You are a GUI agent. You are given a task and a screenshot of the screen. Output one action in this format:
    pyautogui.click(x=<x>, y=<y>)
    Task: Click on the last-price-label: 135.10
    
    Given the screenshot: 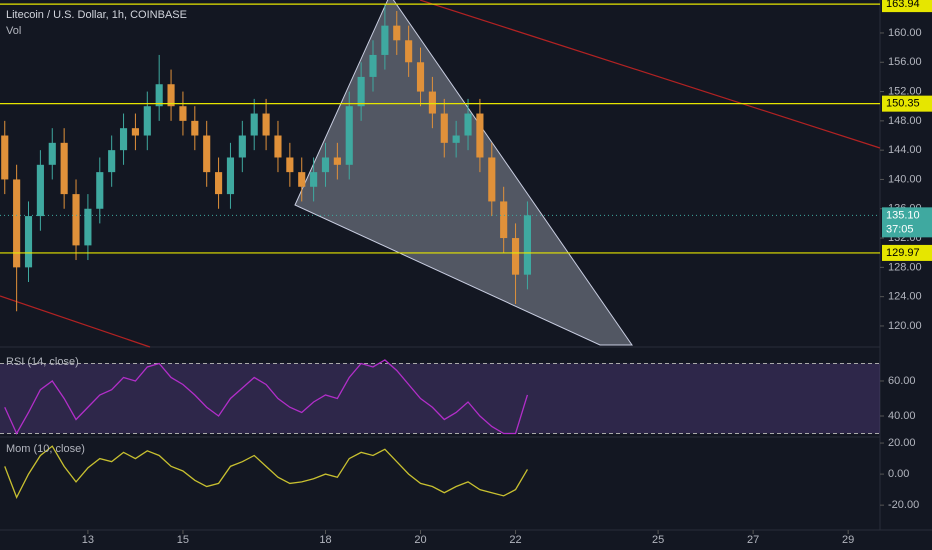 What is the action you would take?
    pyautogui.click(x=903, y=215)
    